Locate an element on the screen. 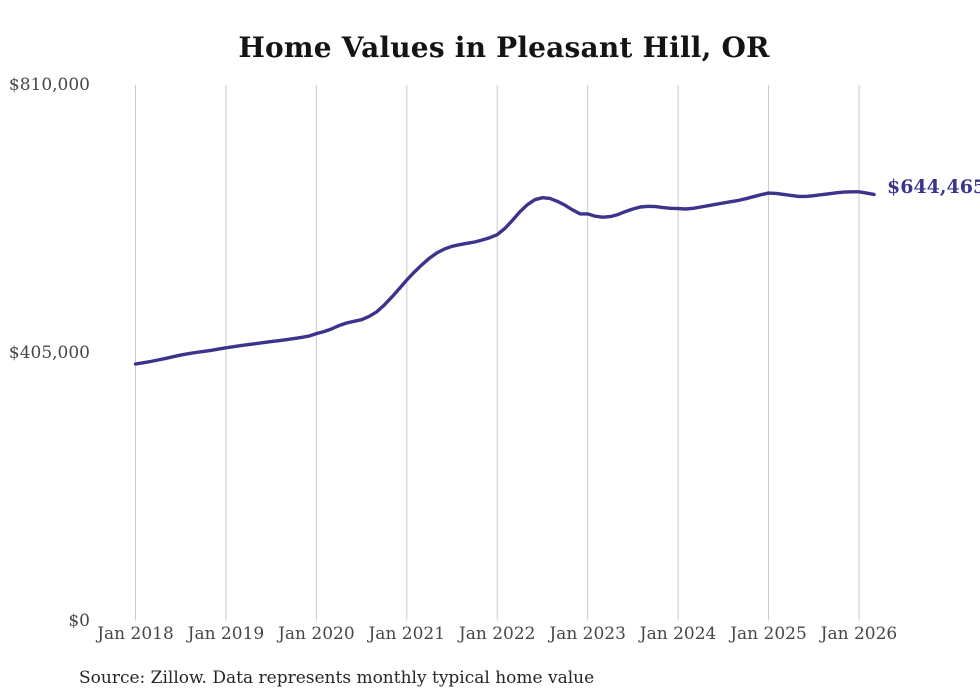 This screenshot has width=980, height=699. x-tick-label-7: Jan 2025 is located at coordinates (768, 634).